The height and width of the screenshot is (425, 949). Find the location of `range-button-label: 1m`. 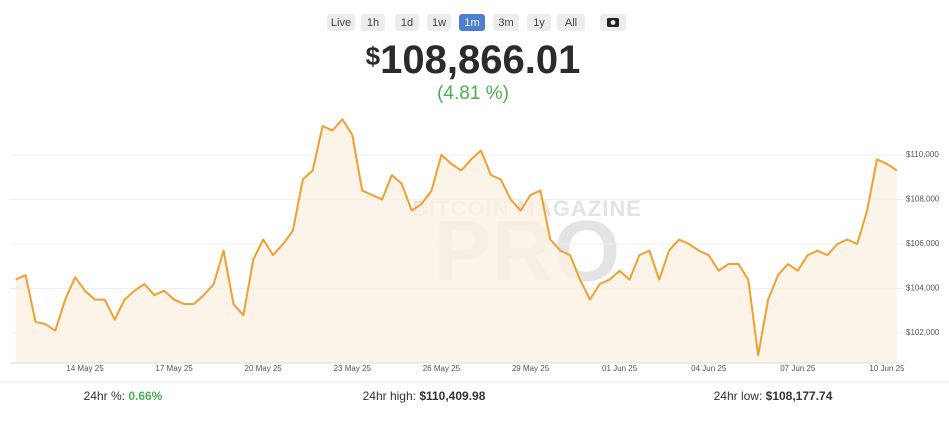

range-button-label: 1m is located at coordinates (471, 23).